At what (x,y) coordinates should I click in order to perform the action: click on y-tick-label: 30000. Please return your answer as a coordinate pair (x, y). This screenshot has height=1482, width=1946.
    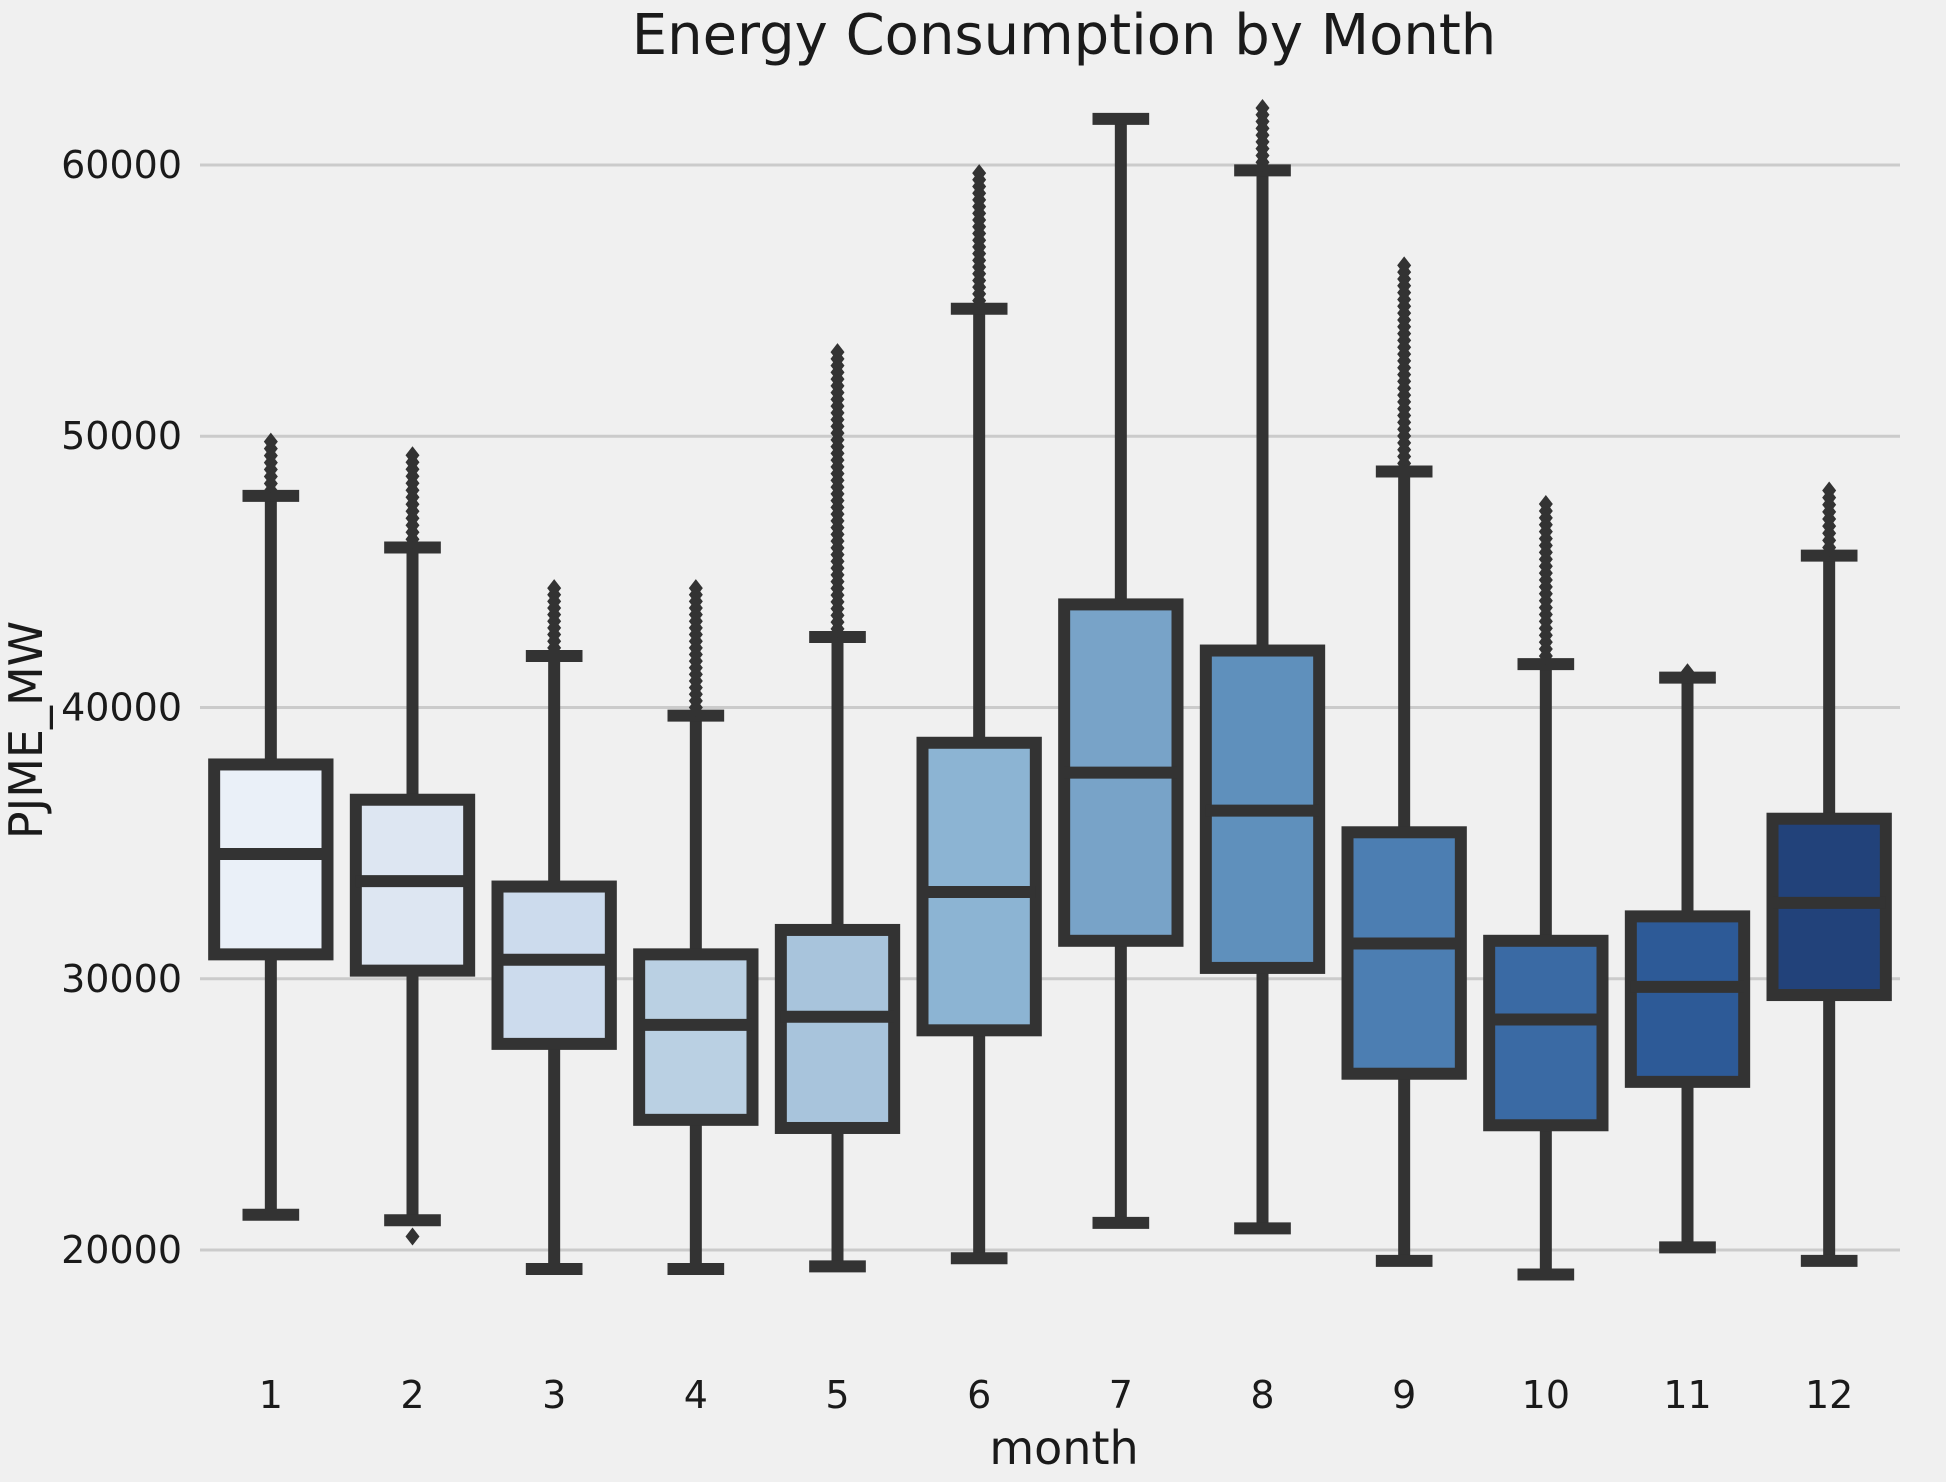
    Looking at the image, I should click on (121, 979).